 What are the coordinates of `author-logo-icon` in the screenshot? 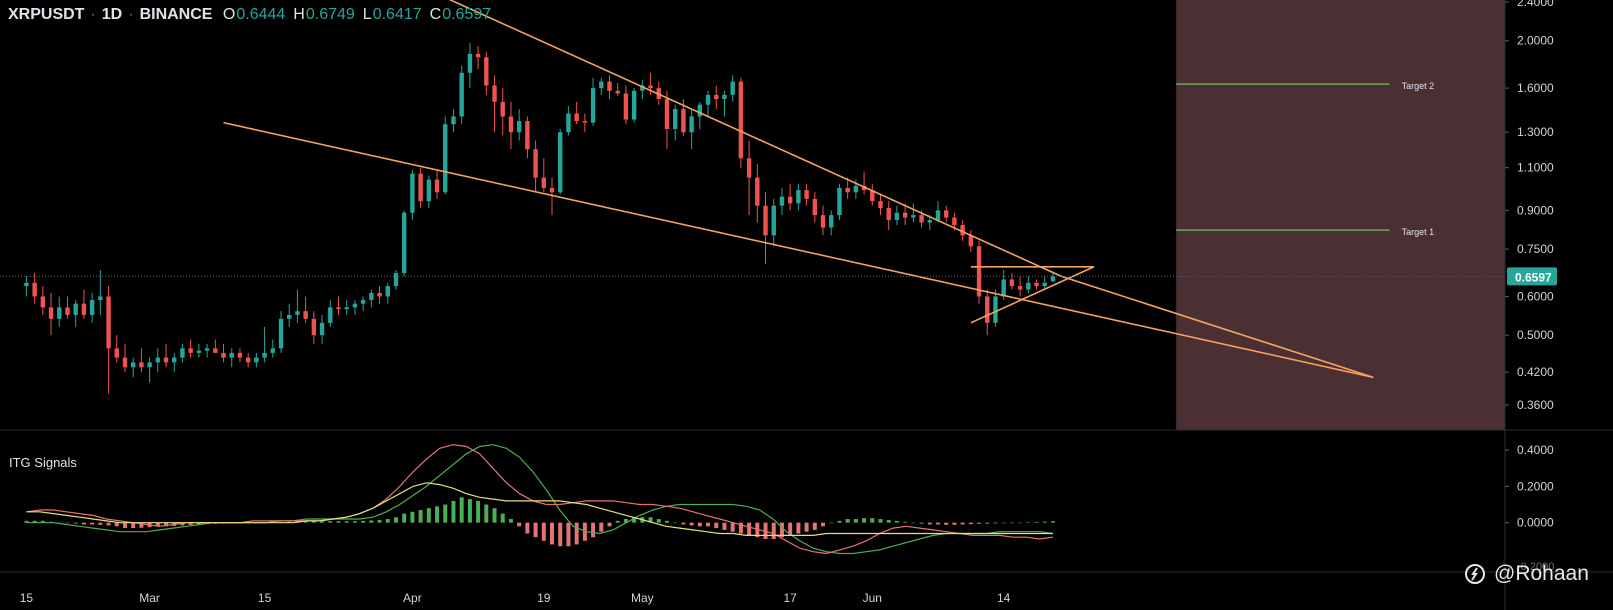 It's located at (1475, 574).